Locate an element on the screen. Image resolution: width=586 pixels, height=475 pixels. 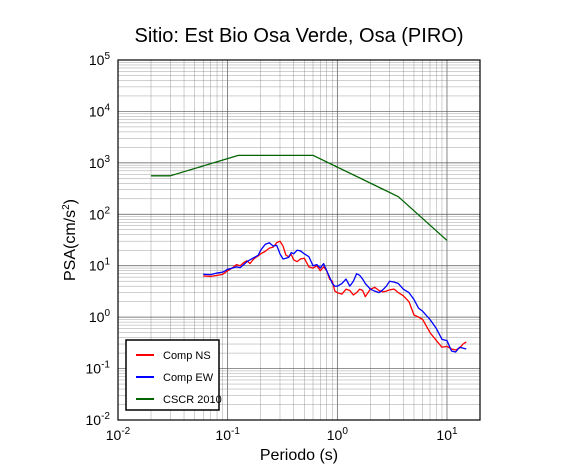
y-tick-label: 10⁴ is located at coordinates (100, 110).